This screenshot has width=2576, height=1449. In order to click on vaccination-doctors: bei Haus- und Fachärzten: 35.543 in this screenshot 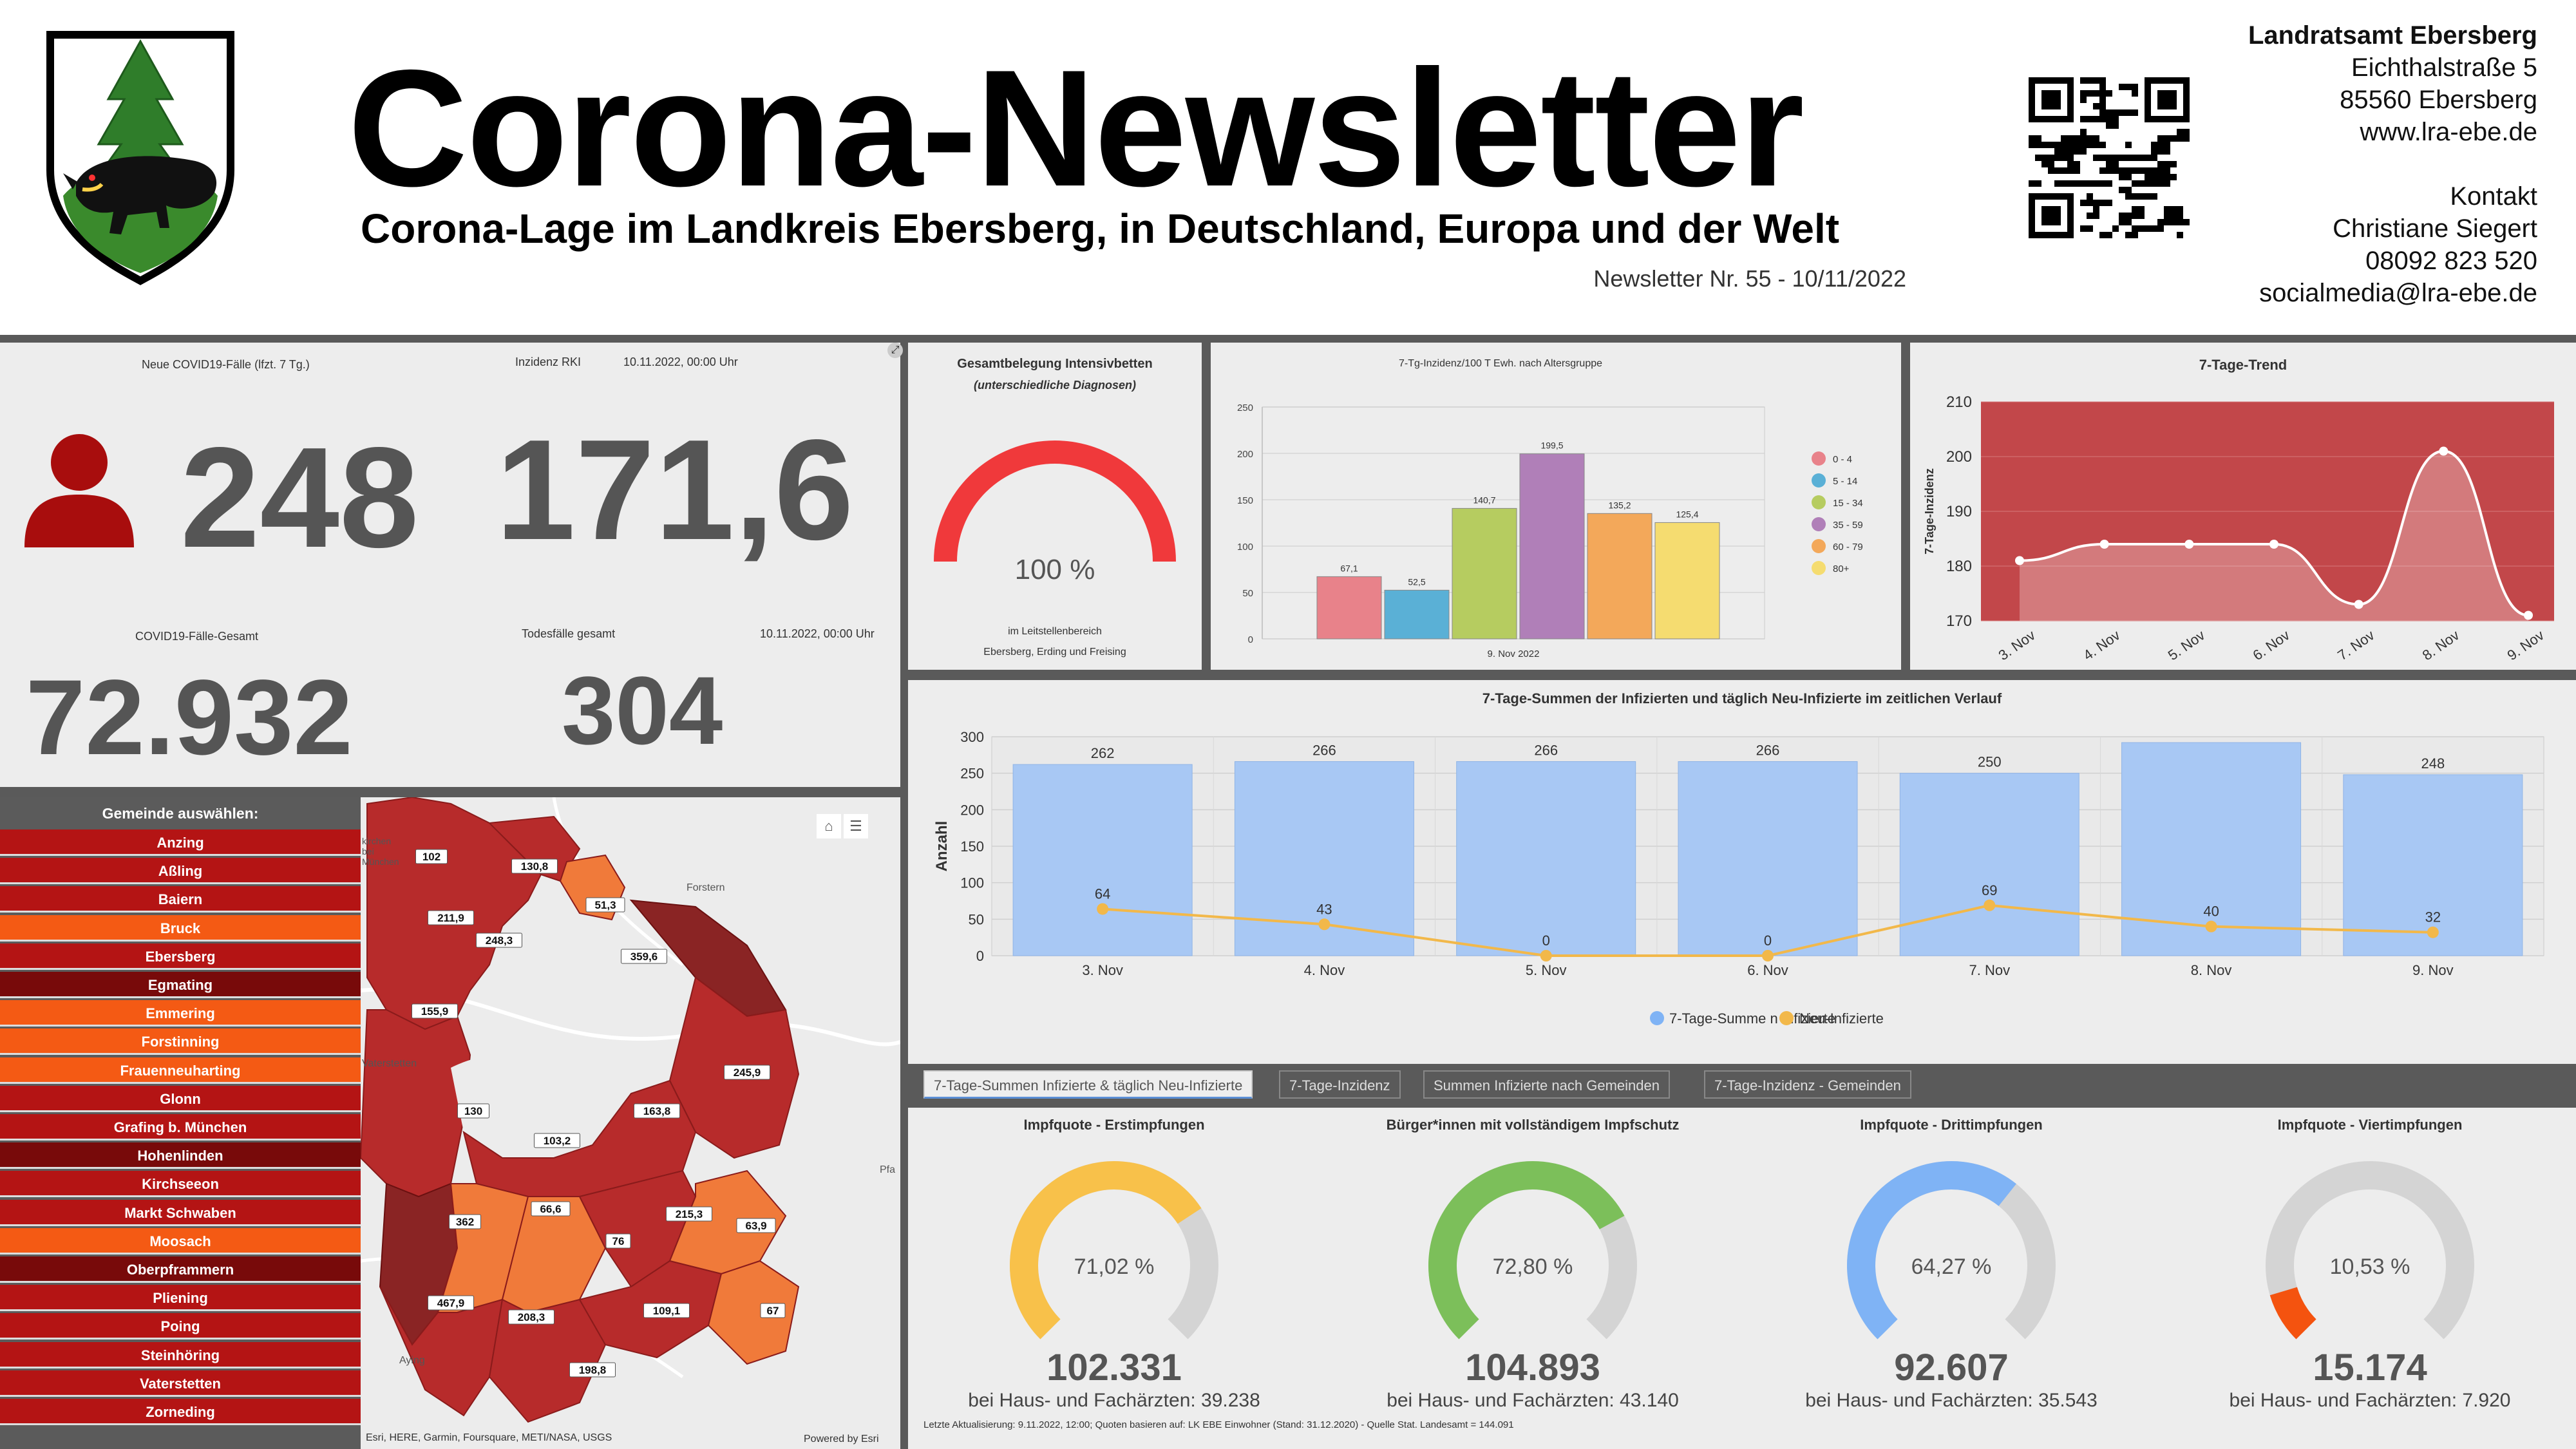, I will do `click(1952, 1401)`.